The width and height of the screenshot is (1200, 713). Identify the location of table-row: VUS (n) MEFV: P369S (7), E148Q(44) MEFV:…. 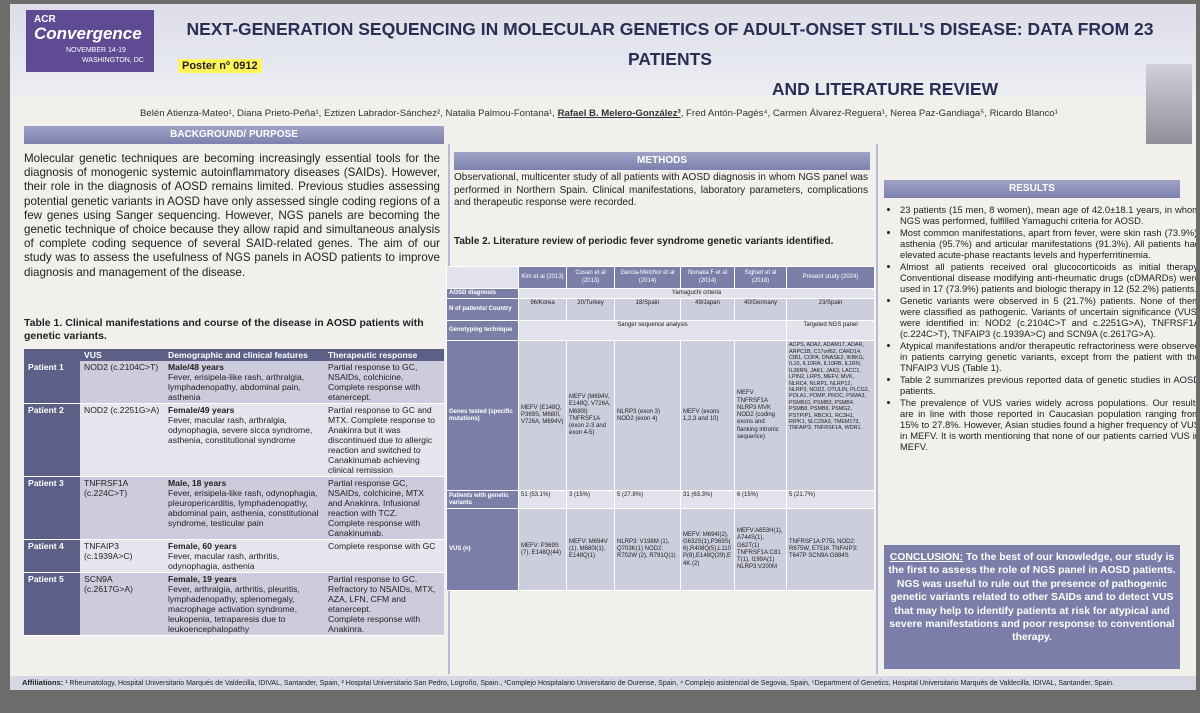
(660, 550).